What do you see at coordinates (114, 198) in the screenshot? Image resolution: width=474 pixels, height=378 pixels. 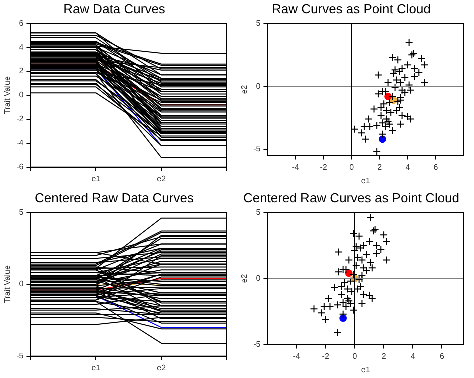 I see `chart-title: Centered Raw Data Curves` at bounding box center [114, 198].